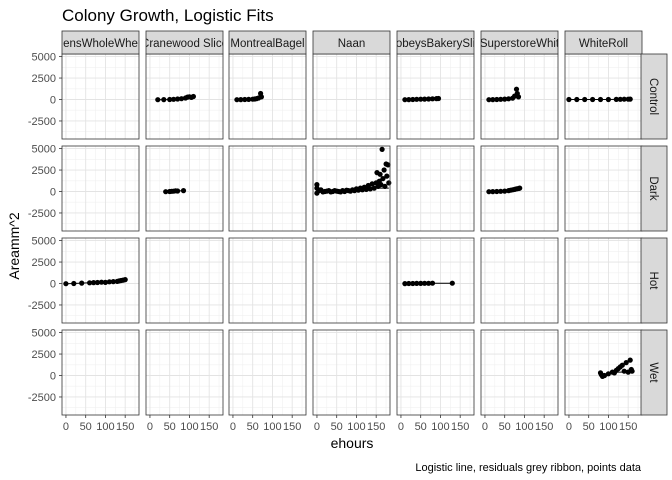  What do you see at coordinates (53, 193) in the screenshot?
I see `y-tick-label: 0` at bounding box center [53, 193].